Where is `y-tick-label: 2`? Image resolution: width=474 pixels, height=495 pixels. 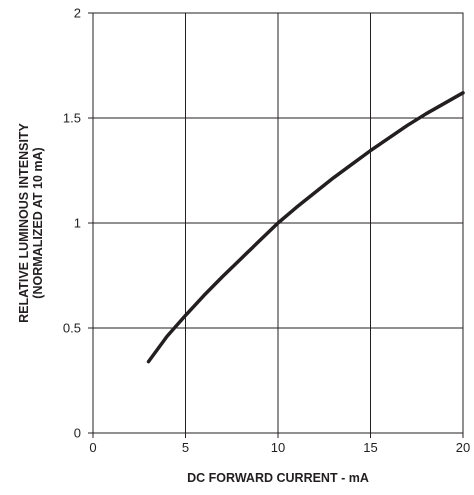
y-tick-label: 2 is located at coordinates (77, 13).